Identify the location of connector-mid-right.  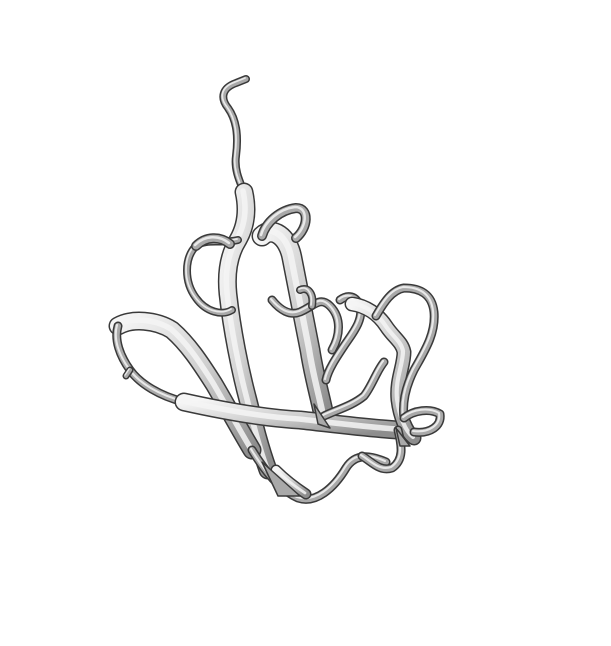
(354, 389).